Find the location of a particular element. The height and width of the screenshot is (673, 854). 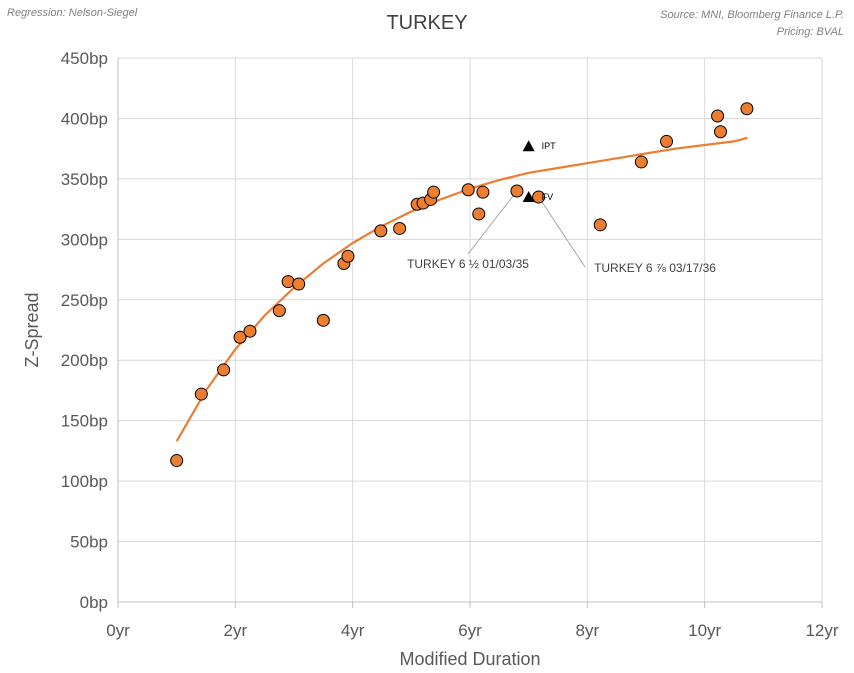

pricing-markers: IPT FV is located at coordinates (539, 171).